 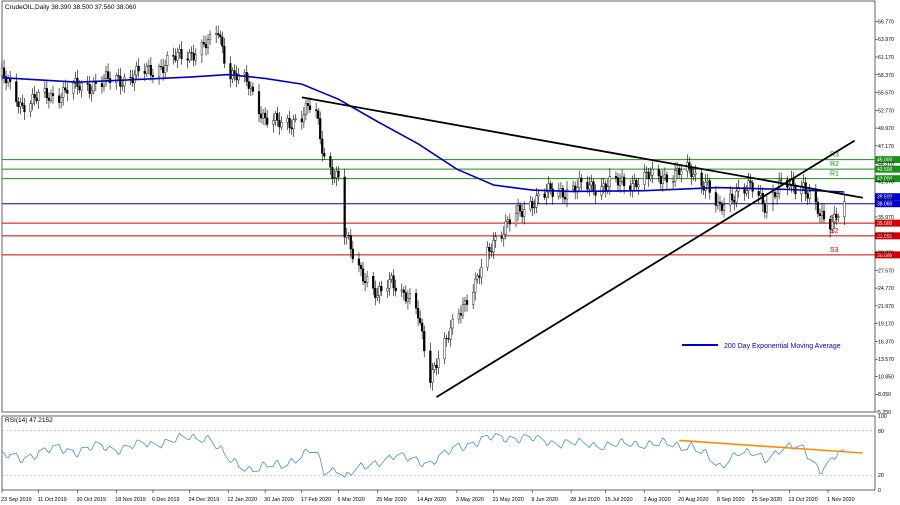 What do you see at coordinates (886, 325) in the screenshot?
I see `y-tick-label: 19.170` at bounding box center [886, 325].